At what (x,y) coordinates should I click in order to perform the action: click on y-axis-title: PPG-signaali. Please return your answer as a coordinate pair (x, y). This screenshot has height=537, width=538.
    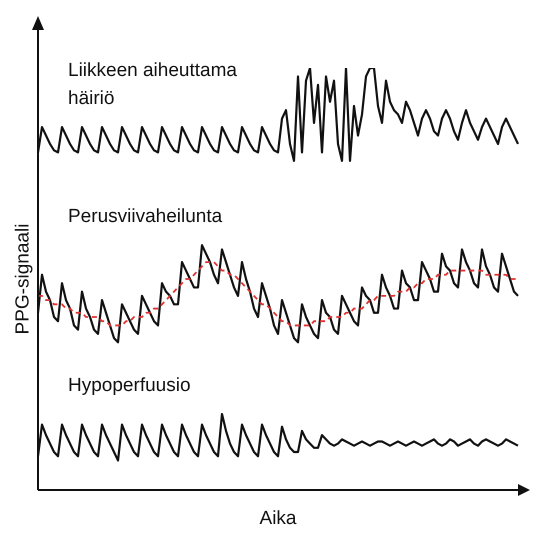
    Looking at the image, I should click on (23, 279).